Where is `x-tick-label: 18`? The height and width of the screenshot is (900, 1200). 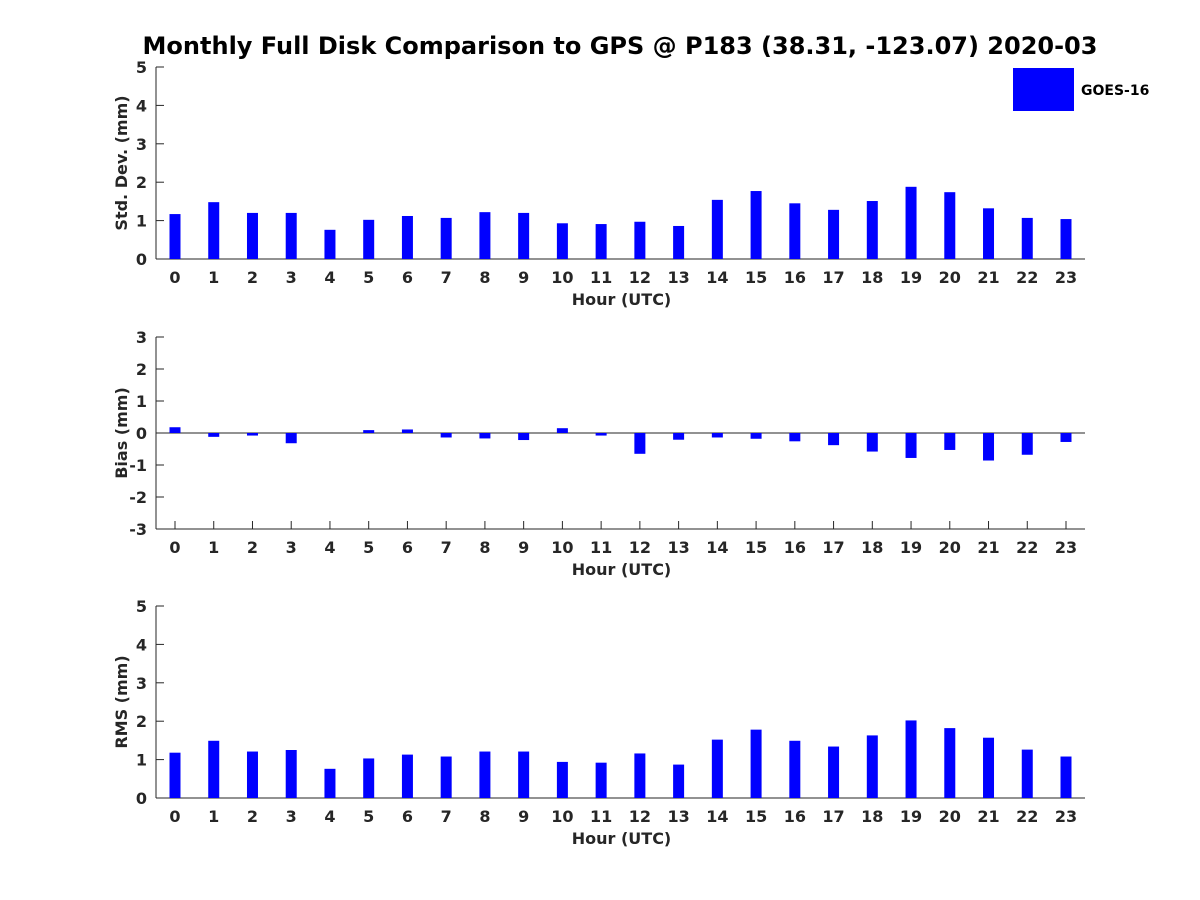
x-tick-label: 18 is located at coordinates (872, 547).